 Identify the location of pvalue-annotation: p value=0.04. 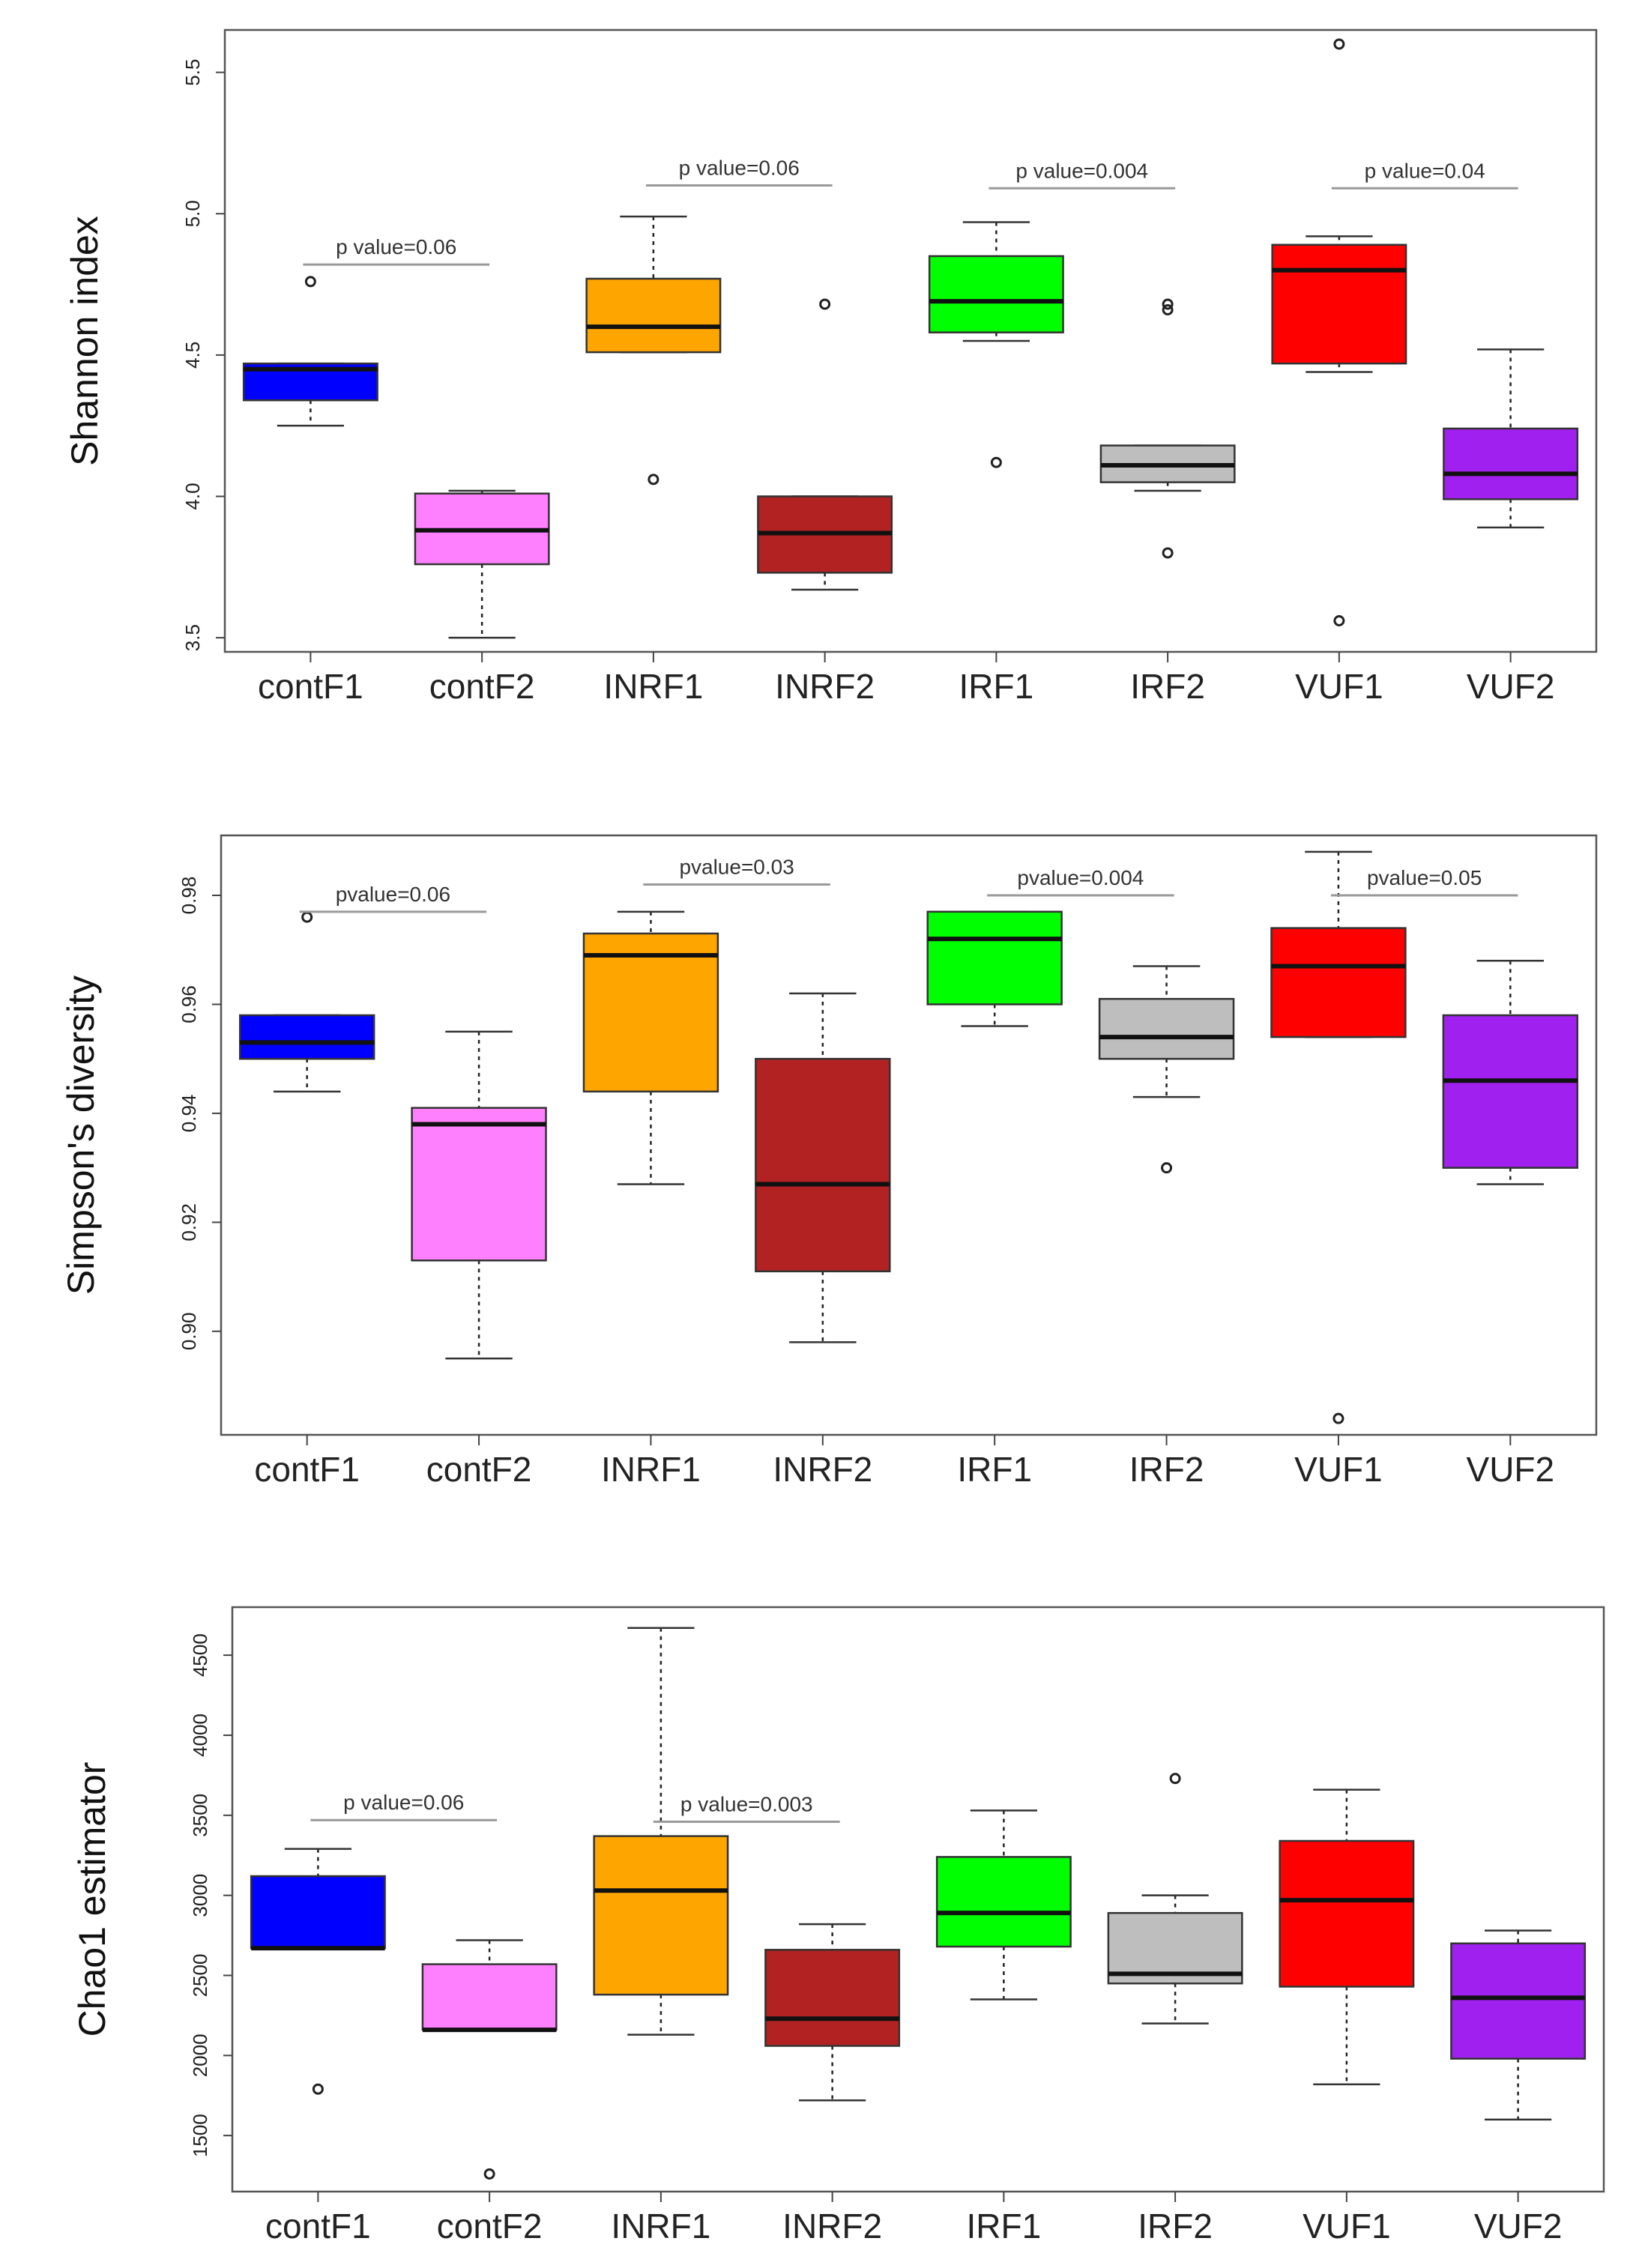
(1425, 174).